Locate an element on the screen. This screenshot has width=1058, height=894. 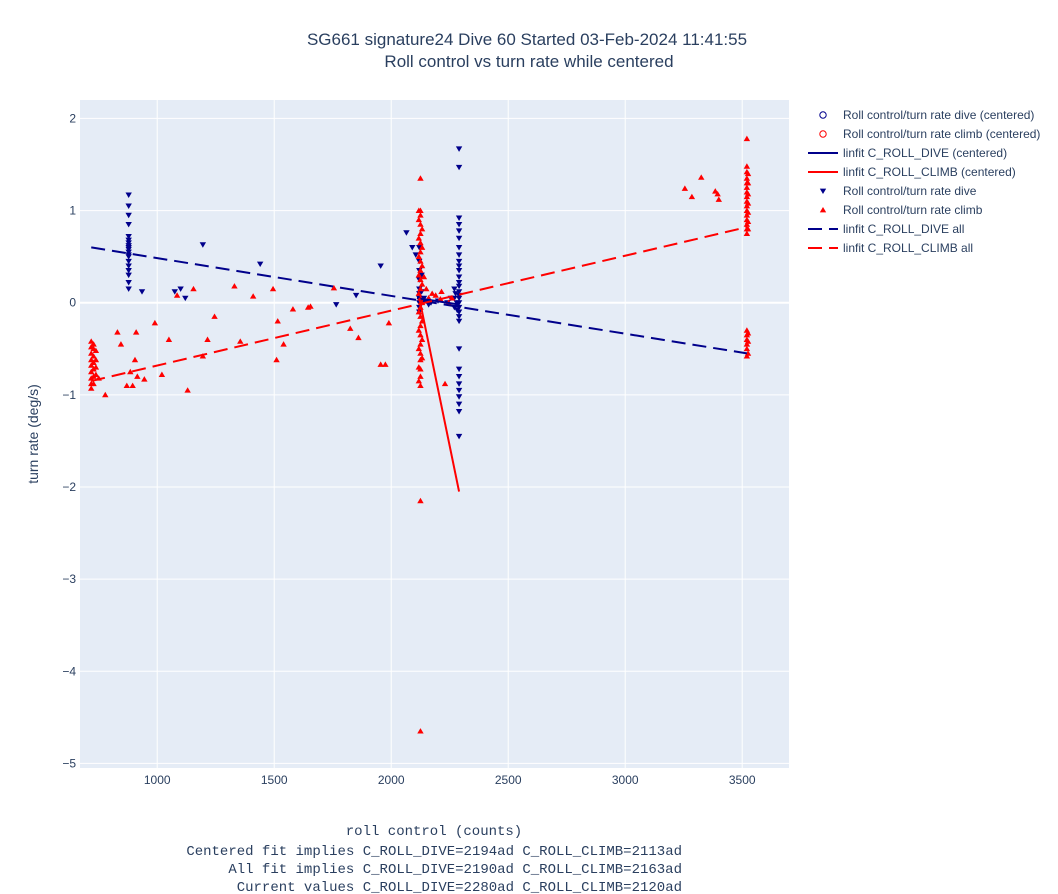
legend-item: linfit C_ROLL_DIVE (centered) is located at coordinates (907, 153).